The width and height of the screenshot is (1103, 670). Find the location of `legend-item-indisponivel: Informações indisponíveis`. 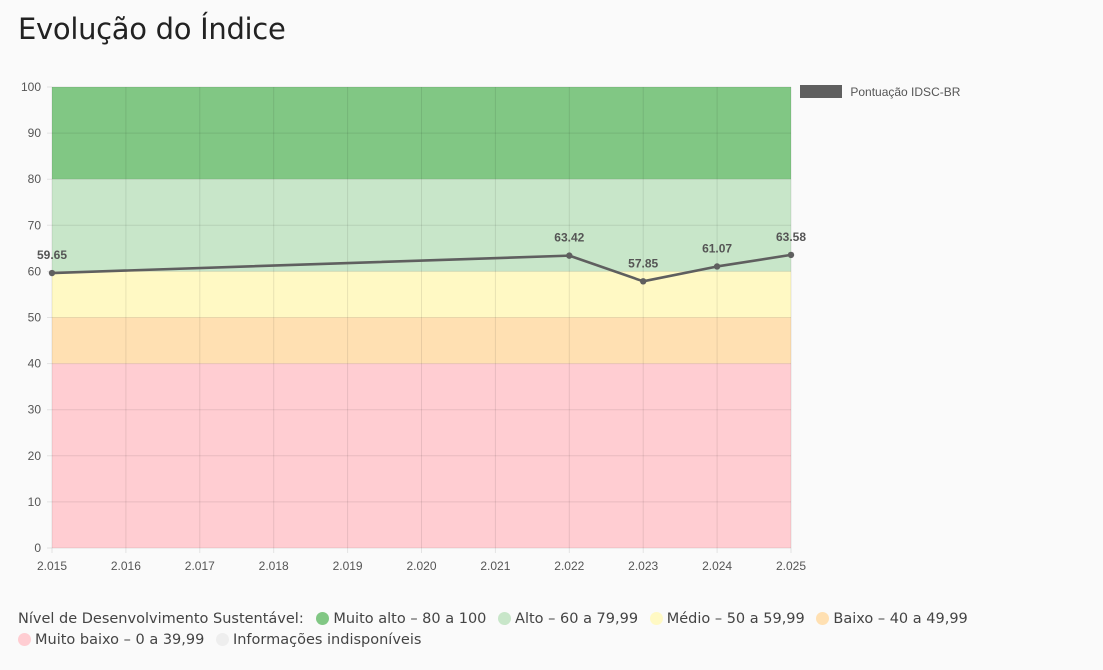

legend-item-indisponivel: Informações indisponíveis is located at coordinates (318, 640).